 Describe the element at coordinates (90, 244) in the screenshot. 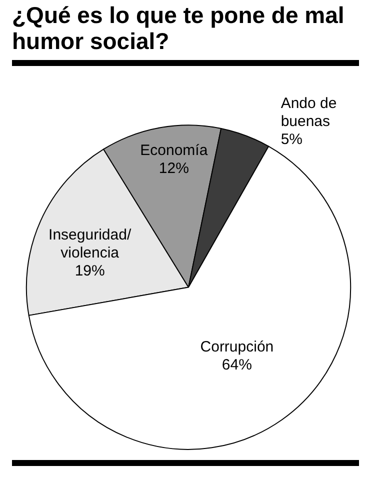

I see `slice-label: Inseguridad/violencia` at that location.